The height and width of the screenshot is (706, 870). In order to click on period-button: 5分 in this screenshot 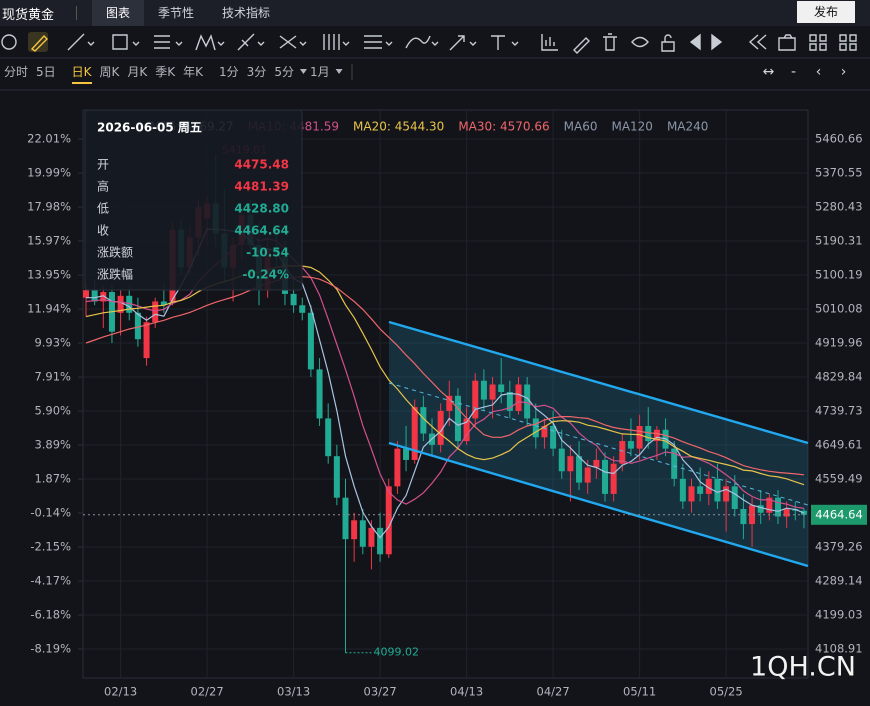, I will do `click(284, 72)`.